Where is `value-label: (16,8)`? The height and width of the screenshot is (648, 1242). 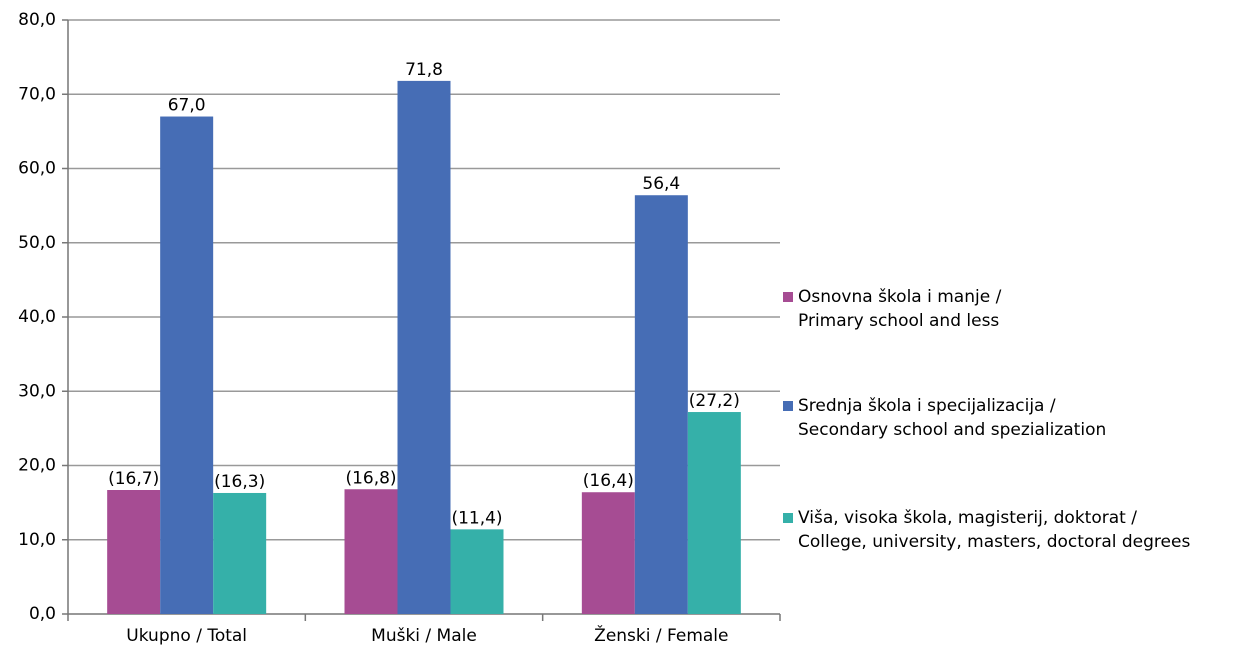 value-label: (16,8) is located at coordinates (370, 478).